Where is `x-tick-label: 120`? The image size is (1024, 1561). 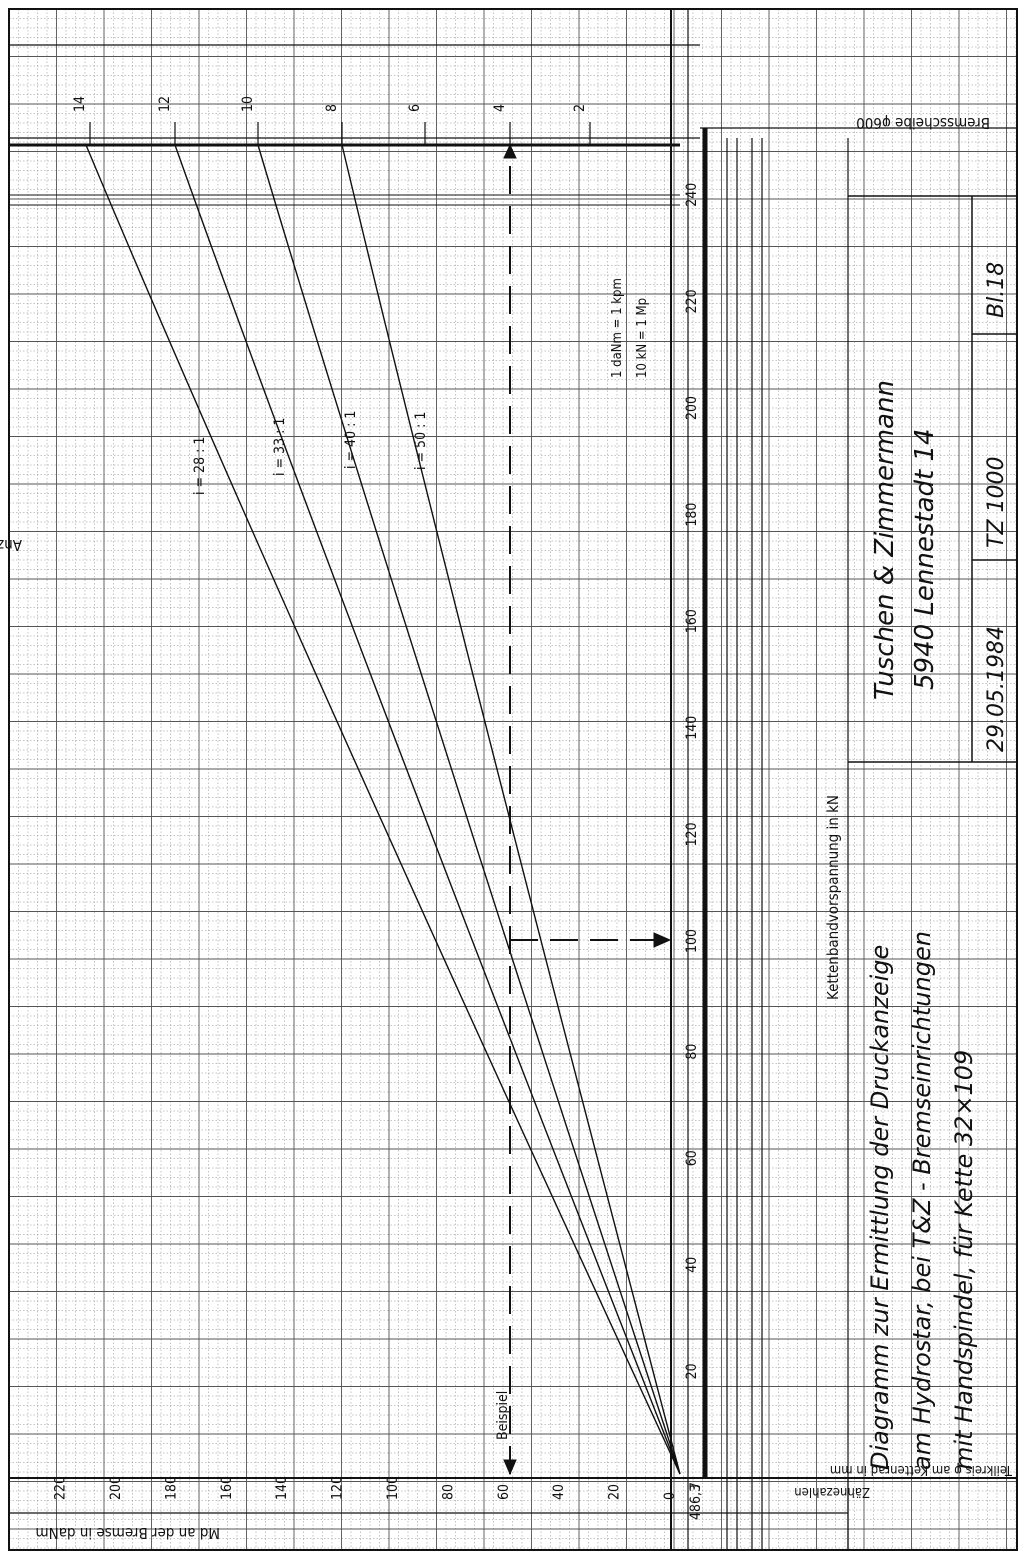
x-tick-label: 120 is located at coordinates (692, 834).